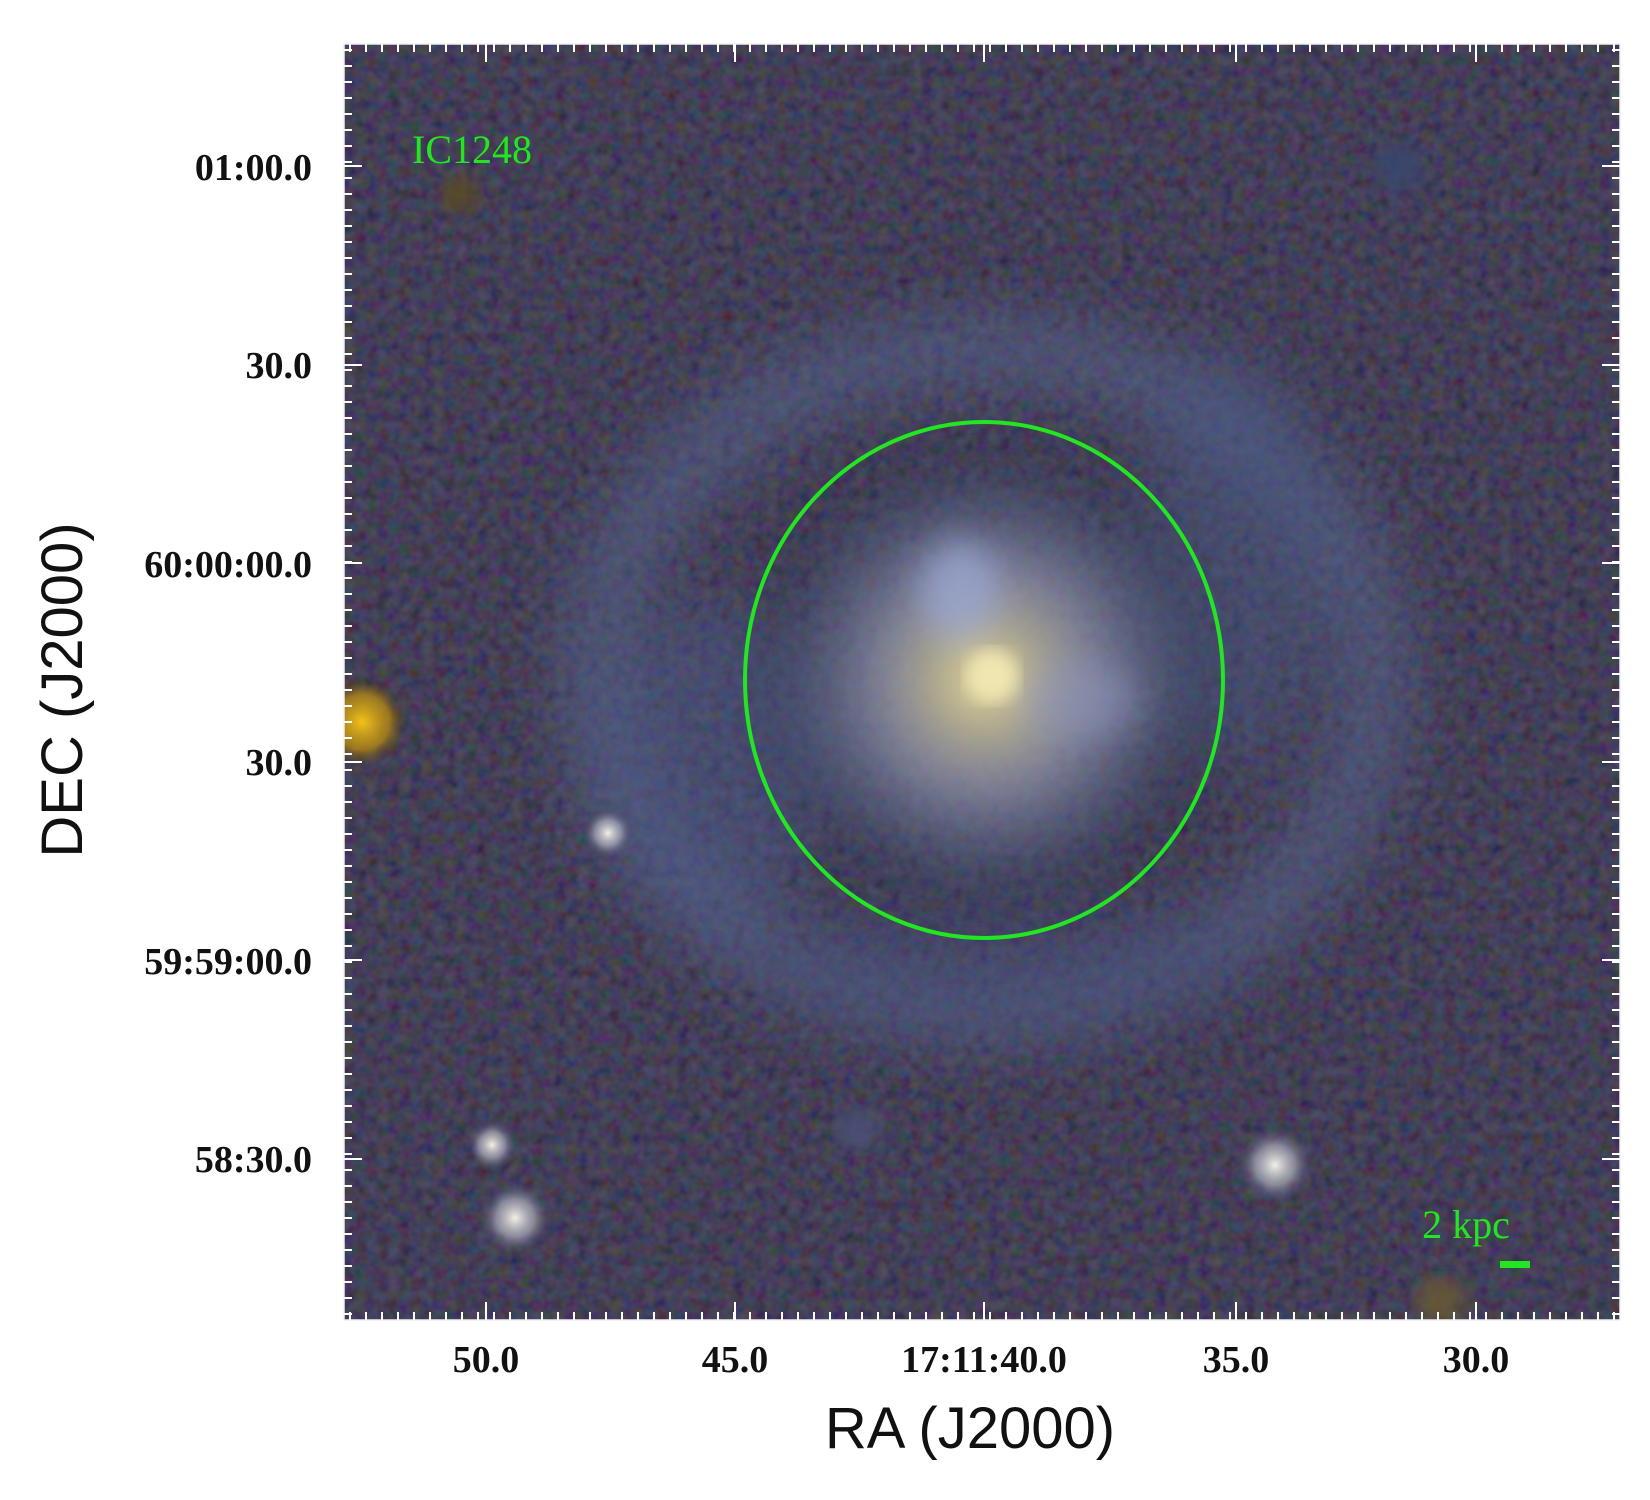 This screenshot has height=1500, width=1650. Describe the element at coordinates (486, 1360) in the screenshot. I see `x-tick-label: 50.0` at that location.